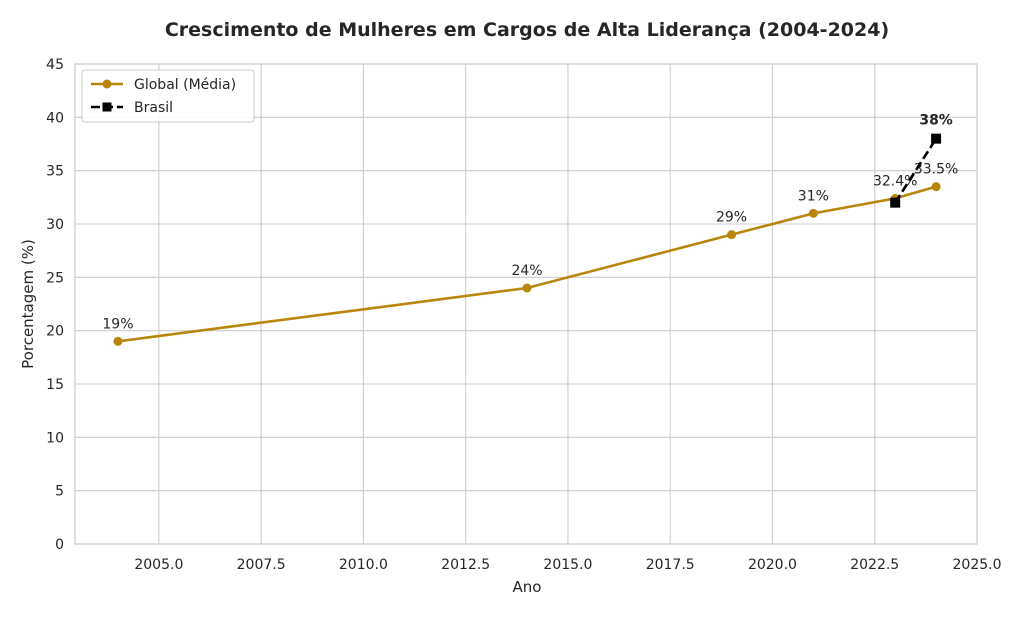  Describe the element at coordinates (55, 438) in the screenshot. I see `y-tick-label: 10` at that location.